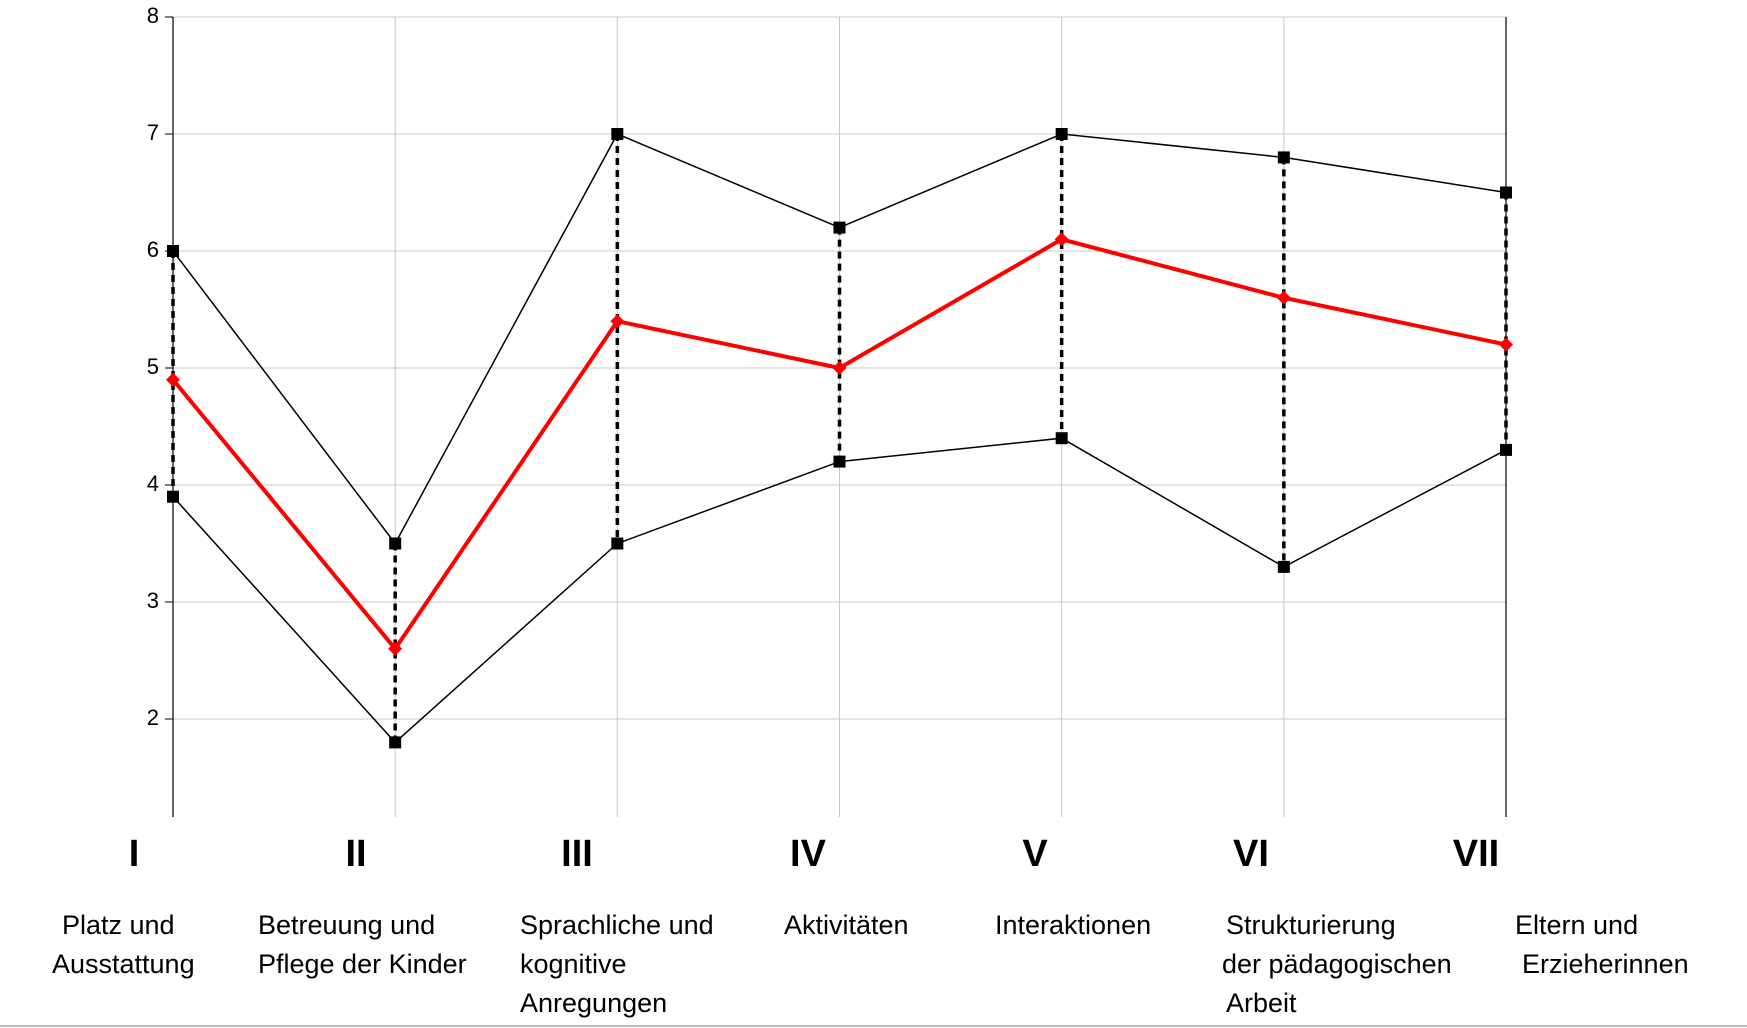 This screenshot has width=1747, height=1028. What do you see at coordinates (1311, 925) in the screenshot?
I see `category-description: Strukturierung` at bounding box center [1311, 925].